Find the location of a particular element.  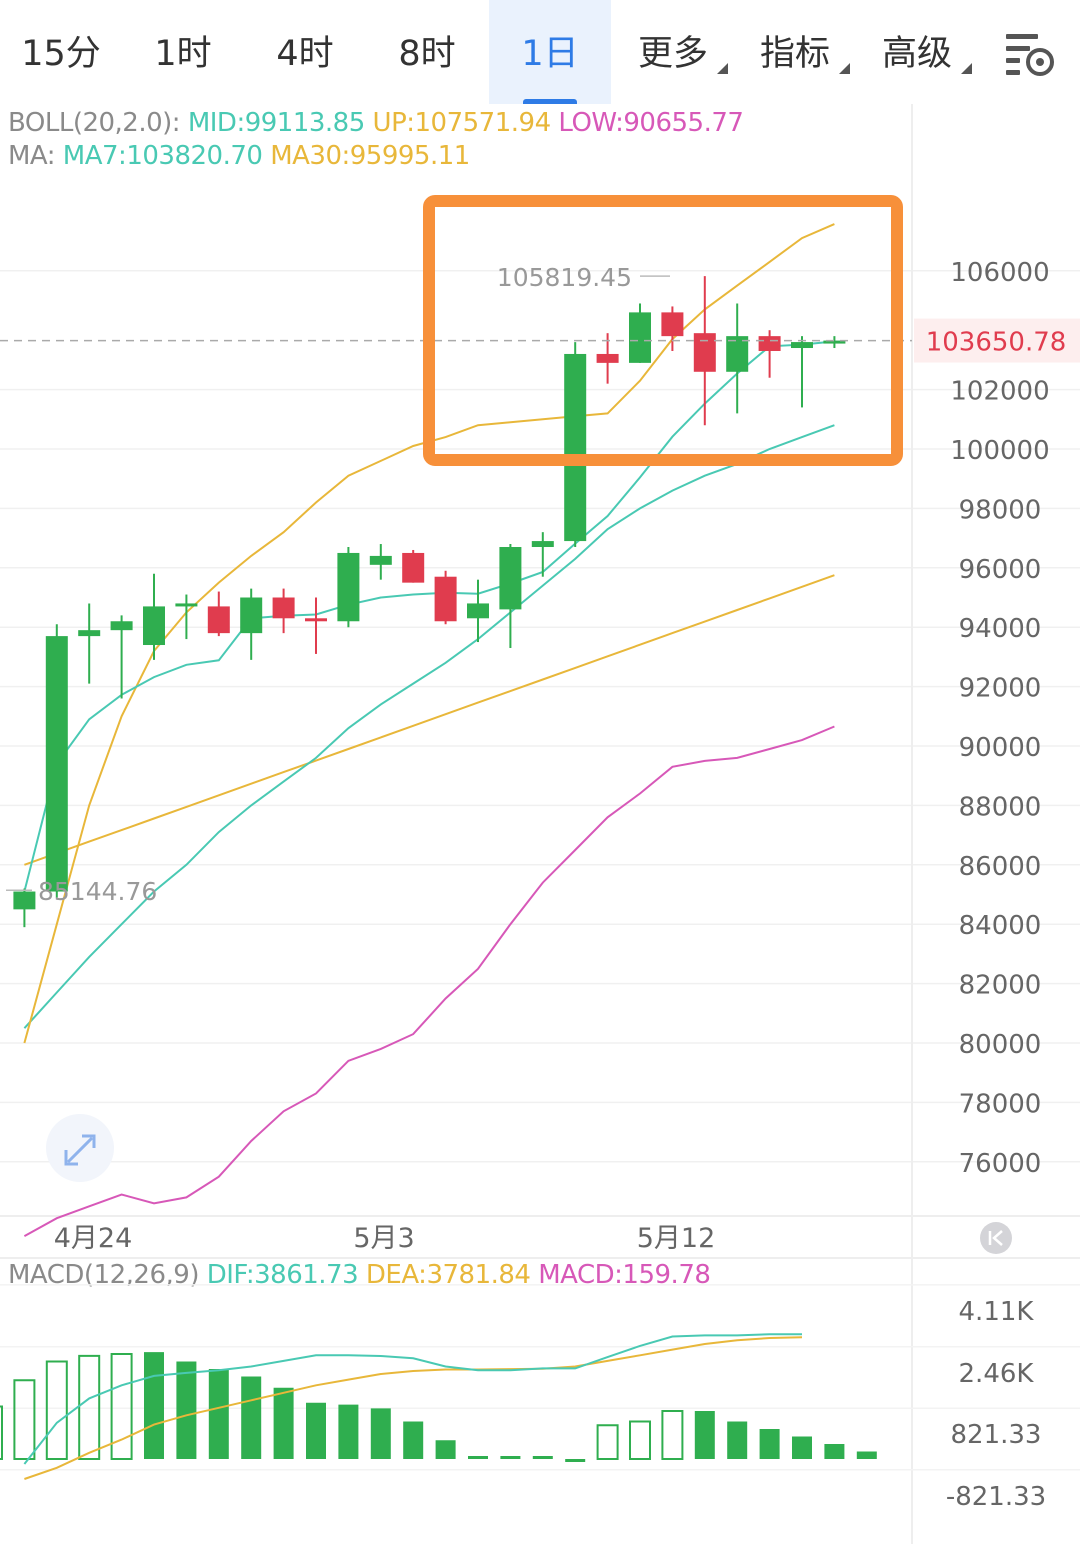

macd-tick-label: 2.46K is located at coordinates (997, 1374).